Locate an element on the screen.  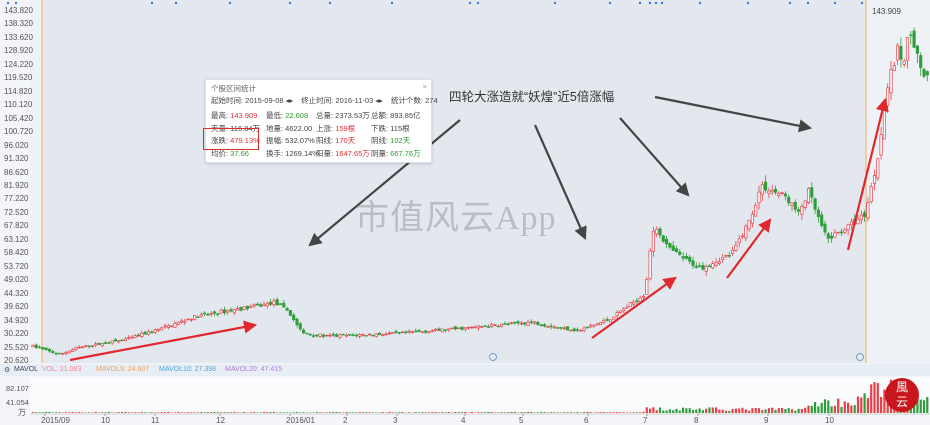
gear-icon: ⚙ is located at coordinates (7, 370).